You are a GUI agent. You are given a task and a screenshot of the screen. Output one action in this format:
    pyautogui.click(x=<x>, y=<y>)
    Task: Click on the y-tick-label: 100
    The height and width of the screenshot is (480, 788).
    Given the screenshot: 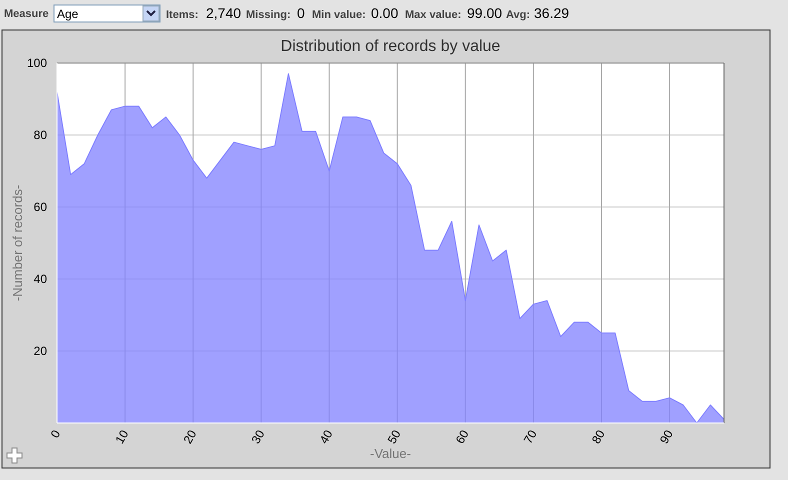 What is the action you would take?
    pyautogui.click(x=37, y=63)
    